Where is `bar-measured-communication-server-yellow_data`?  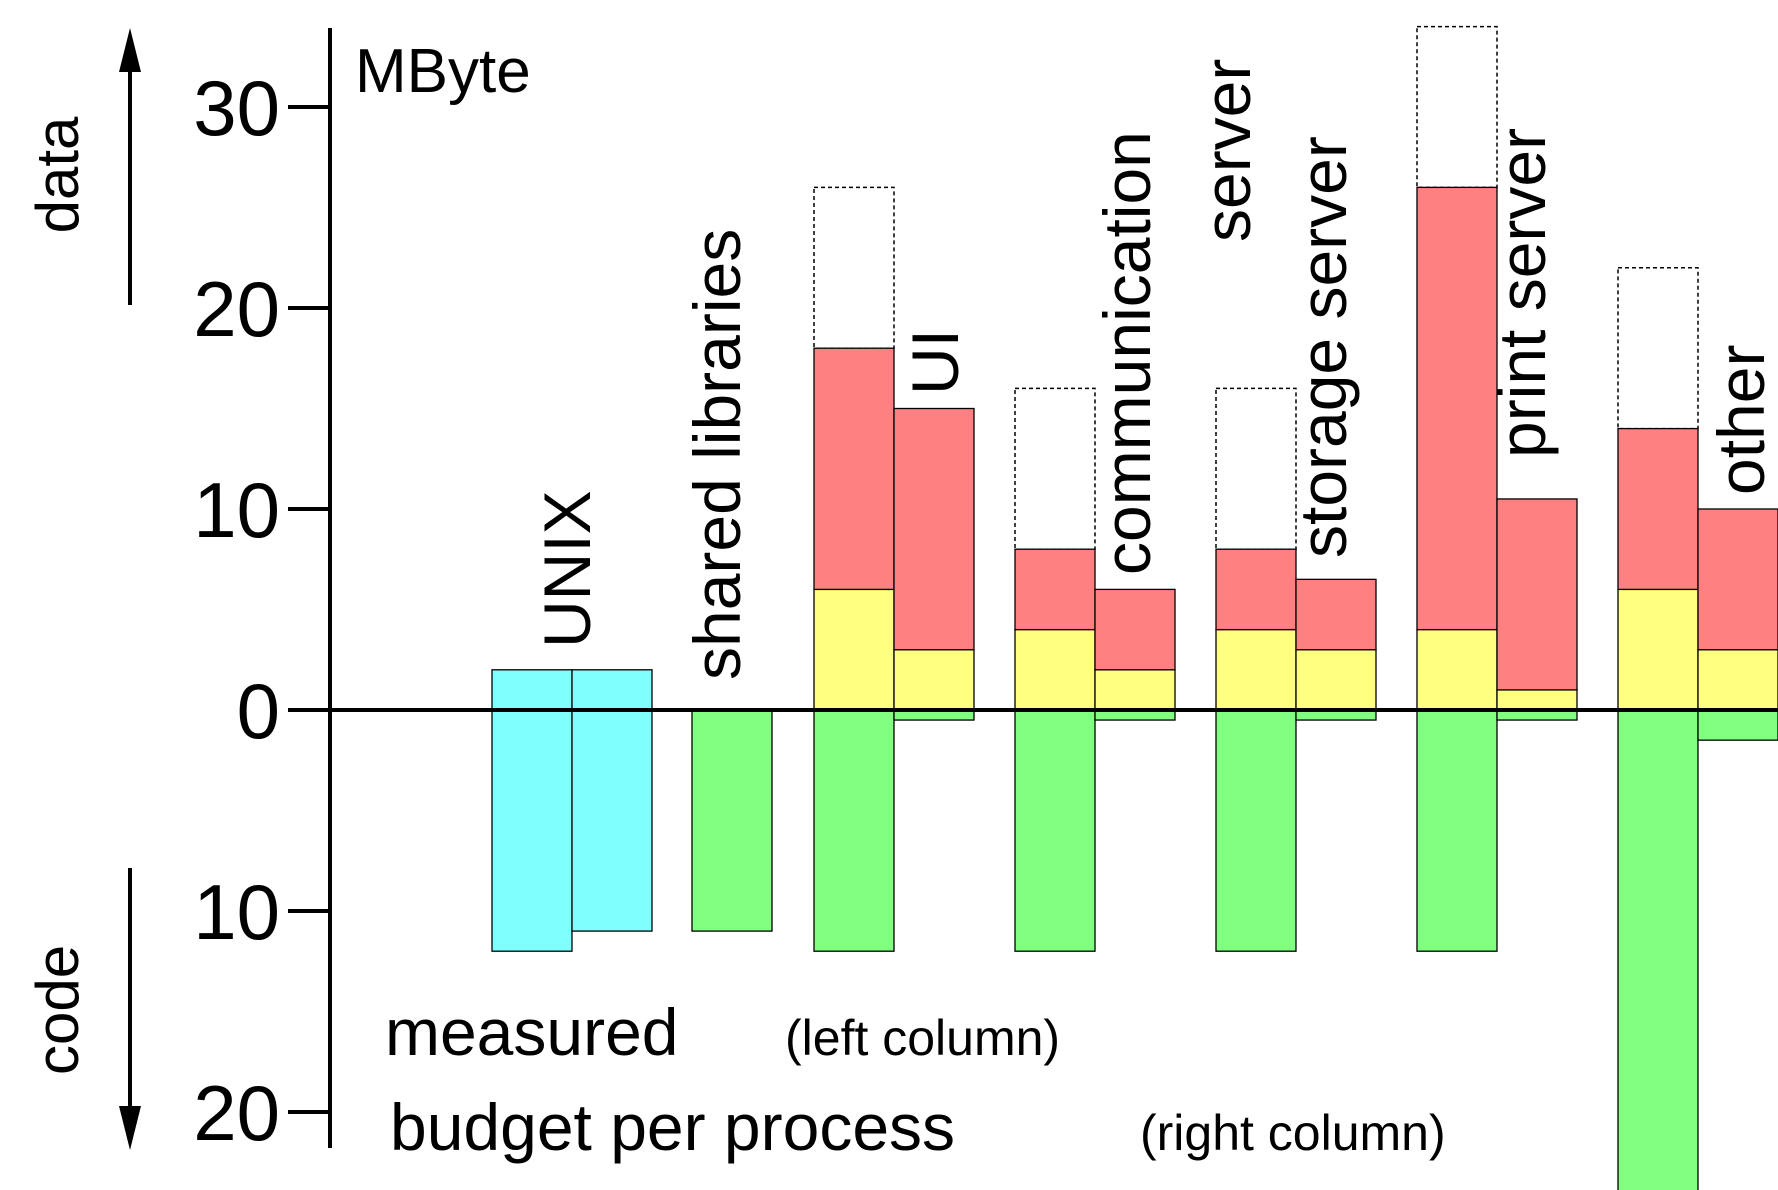 bar-measured-communication-server-yellow_data is located at coordinates (1055, 669).